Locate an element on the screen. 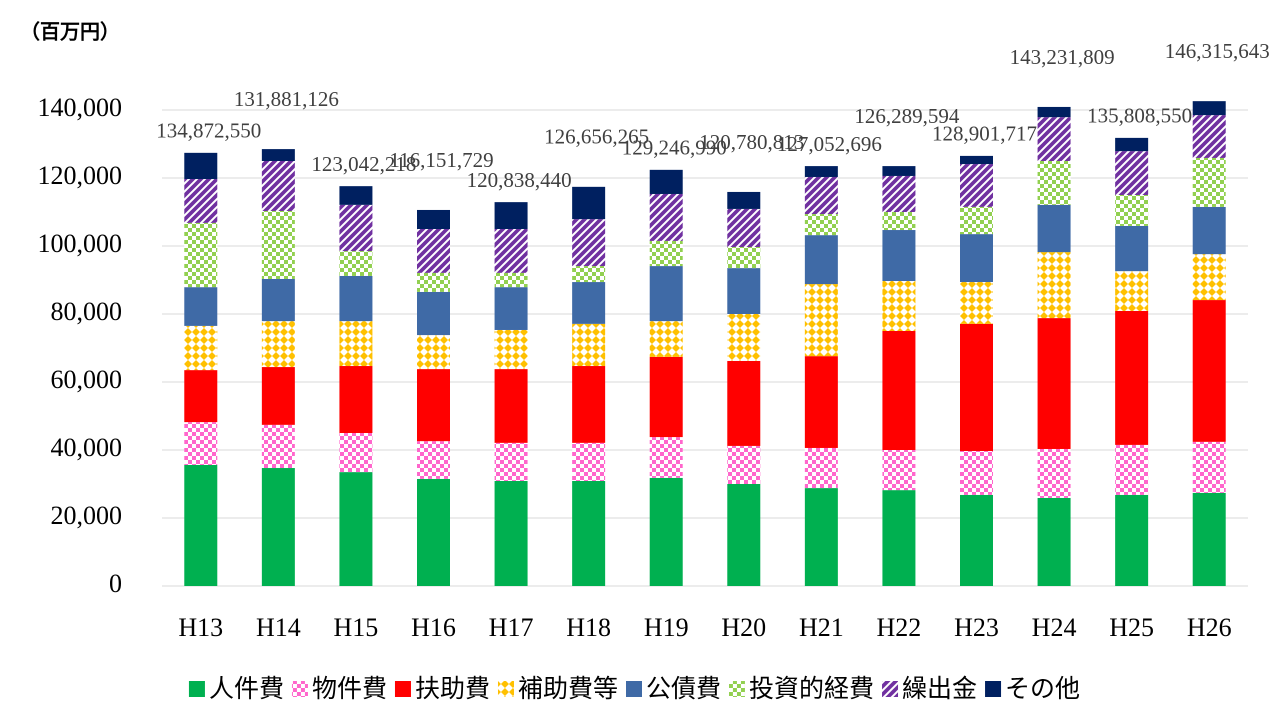 The height and width of the screenshot is (709, 1269). total-label: 120,780,813 is located at coordinates (751, 142).